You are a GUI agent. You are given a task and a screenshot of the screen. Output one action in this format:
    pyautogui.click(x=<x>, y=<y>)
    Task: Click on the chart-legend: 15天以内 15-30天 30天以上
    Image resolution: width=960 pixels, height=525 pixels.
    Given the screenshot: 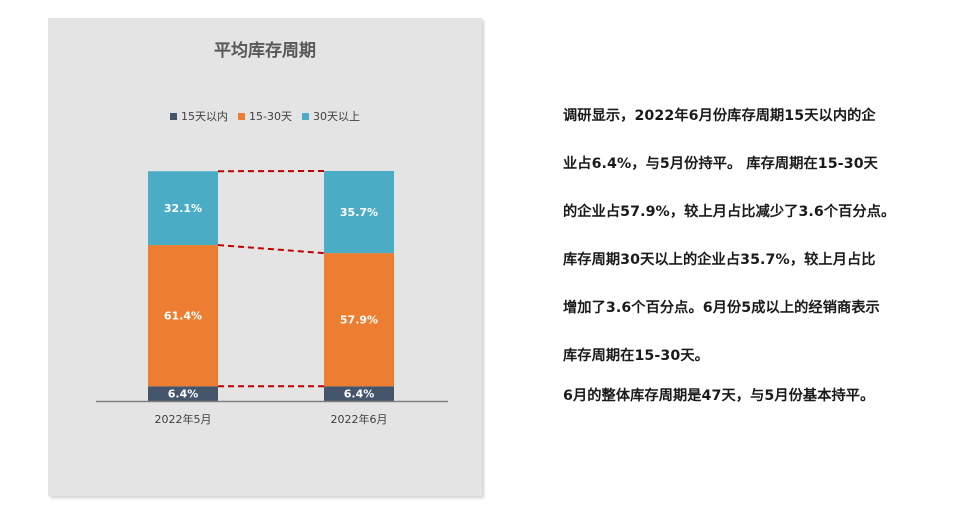 What is the action you would take?
    pyautogui.click(x=265, y=116)
    